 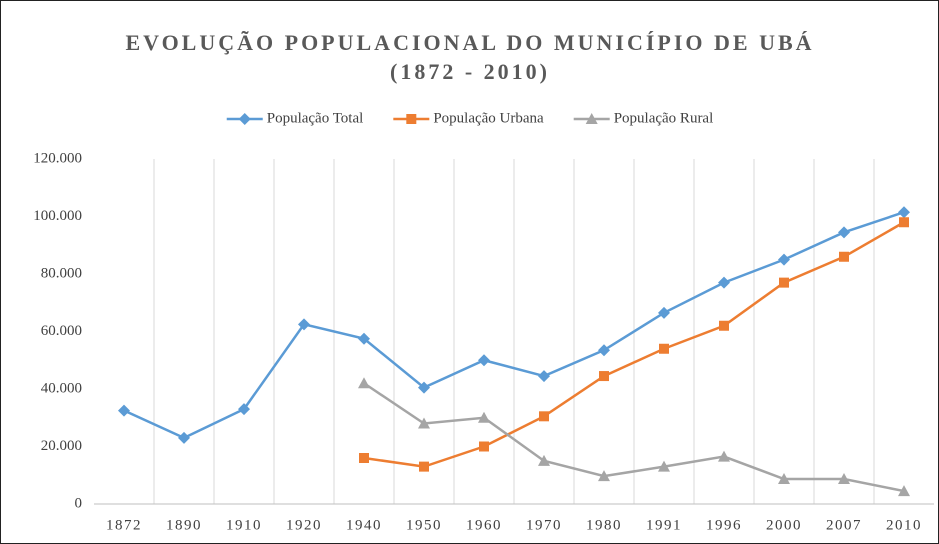 I want to click on x-tick-label: 1991, so click(x=664, y=525).